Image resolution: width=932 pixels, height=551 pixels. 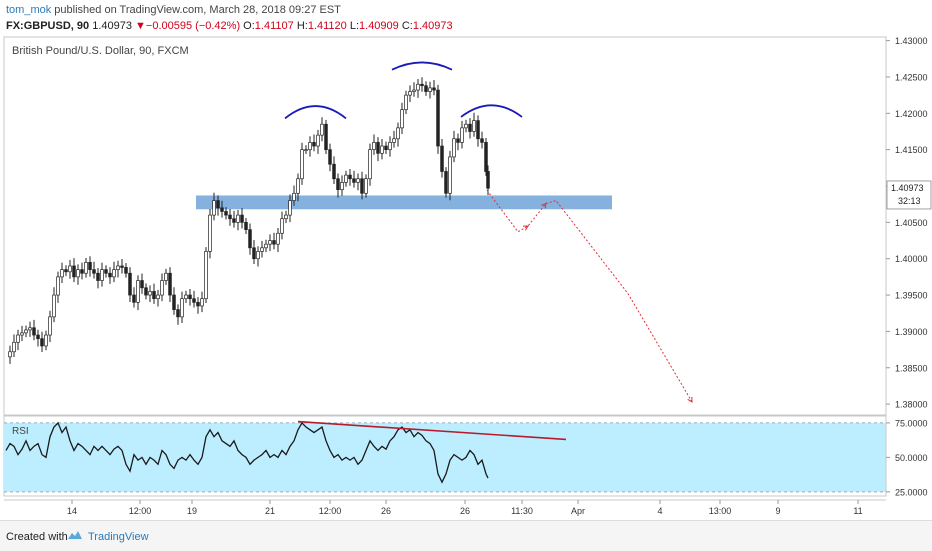 What do you see at coordinates (911, 296) in the screenshot?
I see `price-tick-label: 1.39500` at bounding box center [911, 296].